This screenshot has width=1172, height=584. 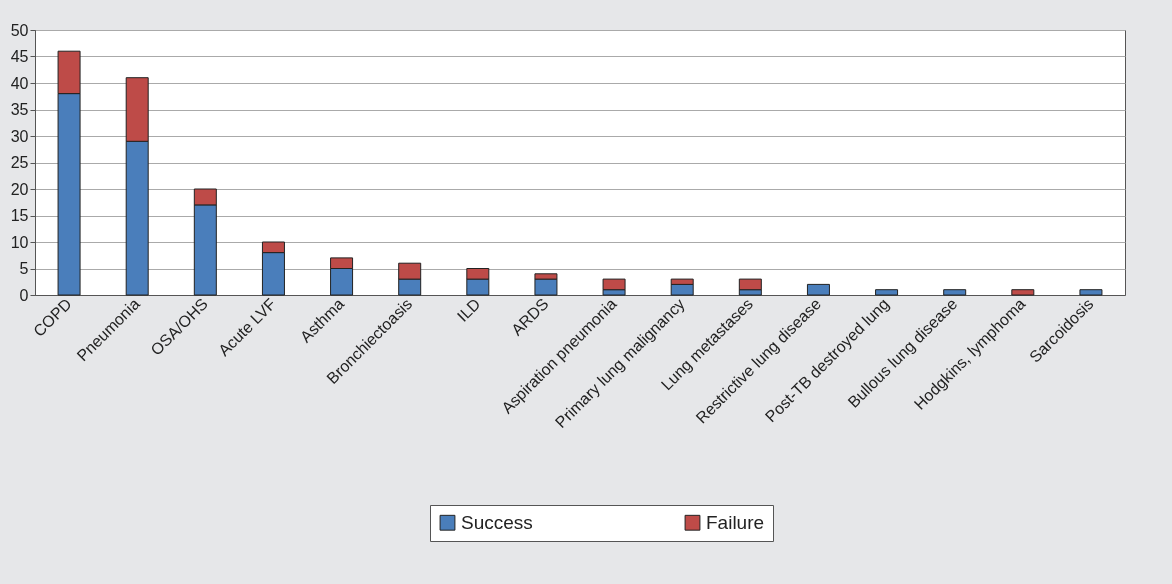 What do you see at coordinates (19, 215) in the screenshot?
I see `y-tick-label: 15` at bounding box center [19, 215].